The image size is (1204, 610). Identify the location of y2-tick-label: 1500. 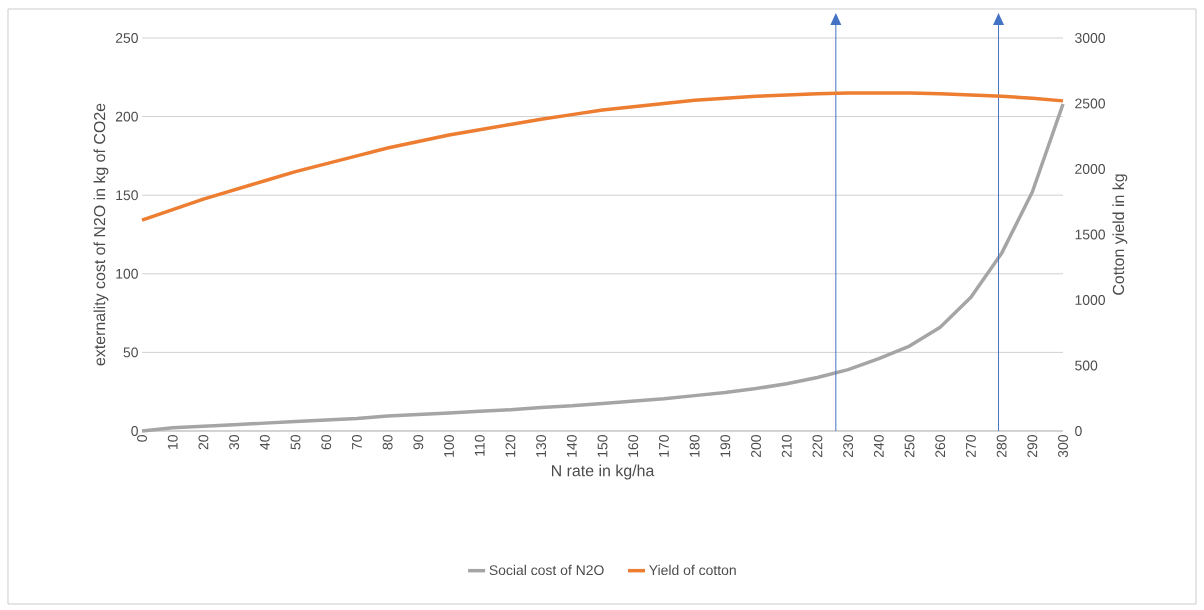
(1090, 234).